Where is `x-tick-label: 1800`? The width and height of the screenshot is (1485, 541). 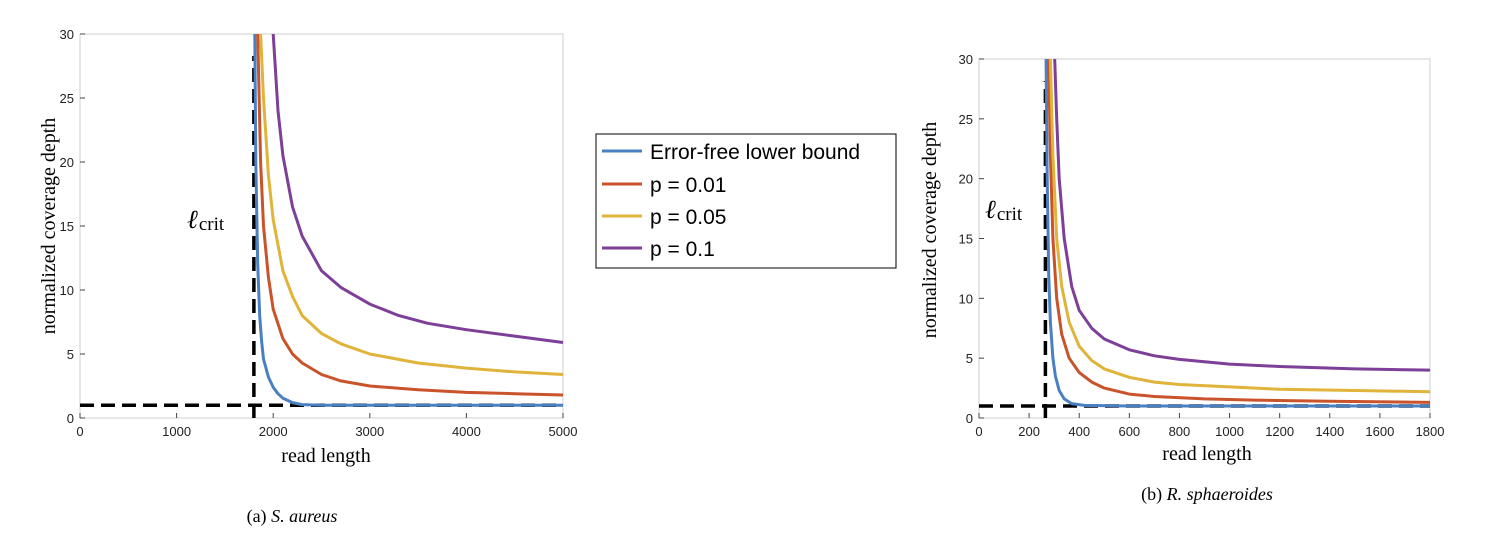 x-tick-label: 1800 is located at coordinates (1430, 431).